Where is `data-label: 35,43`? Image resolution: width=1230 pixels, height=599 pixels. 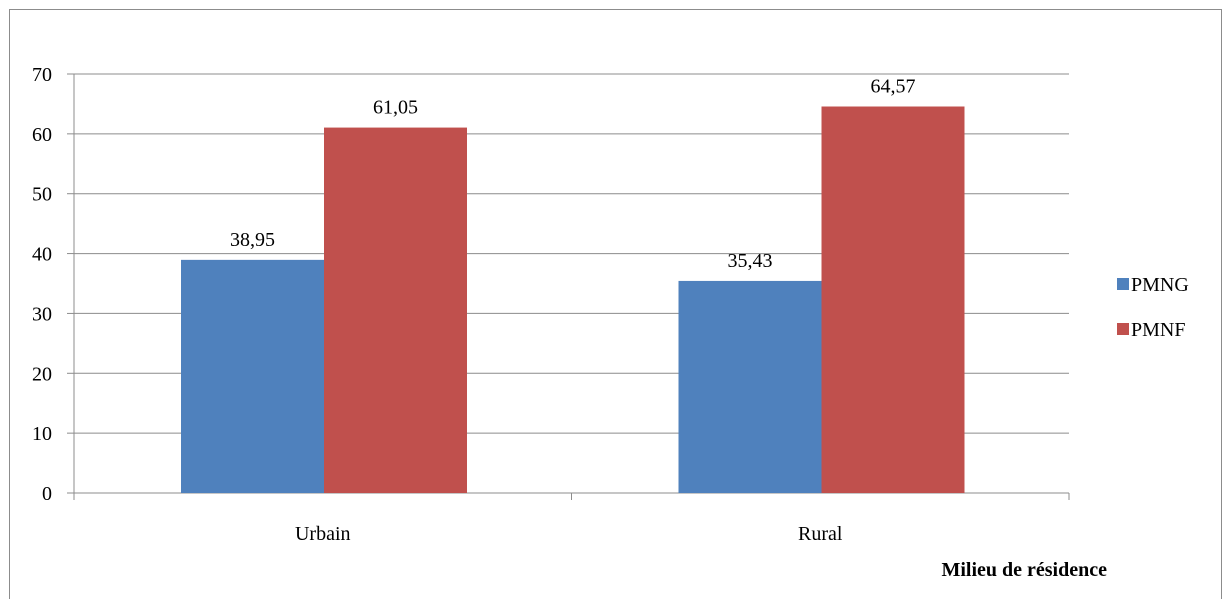 data-label: 35,43 is located at coordinates (750, 261).